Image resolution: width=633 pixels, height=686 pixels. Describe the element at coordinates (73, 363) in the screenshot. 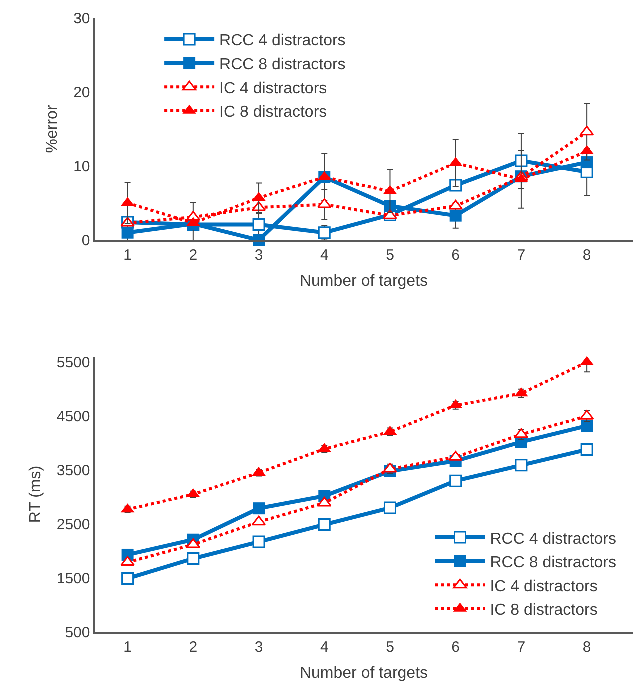

I see `y-tick-label: 5500` at that location.